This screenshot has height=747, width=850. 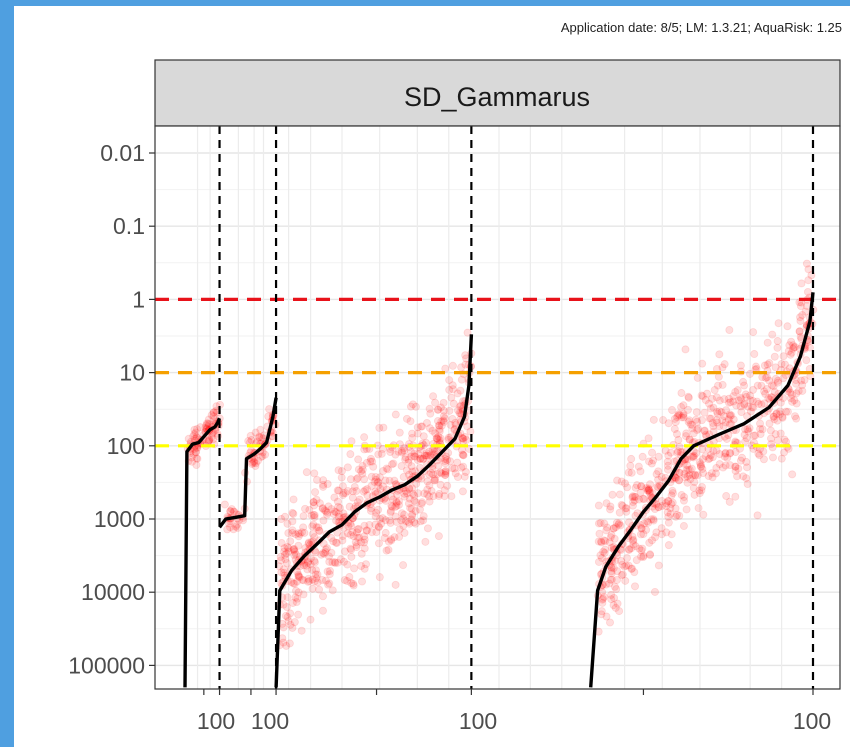 What do you see at coordinates (514, 711) in the screenshot?
I see `x-axis: 100 100 100 100` at bounding box center [514, 711].